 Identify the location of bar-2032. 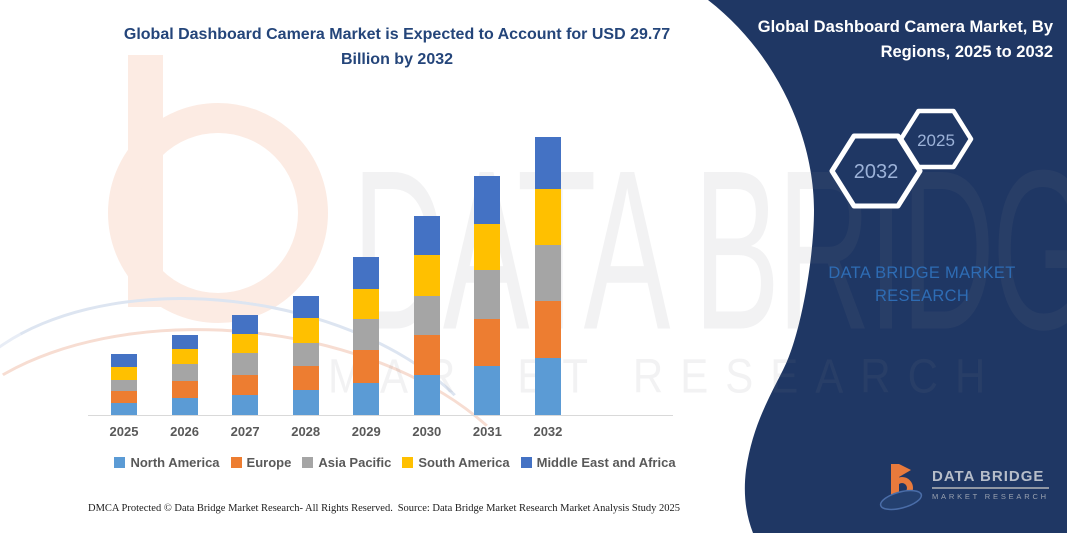
(547, 276).